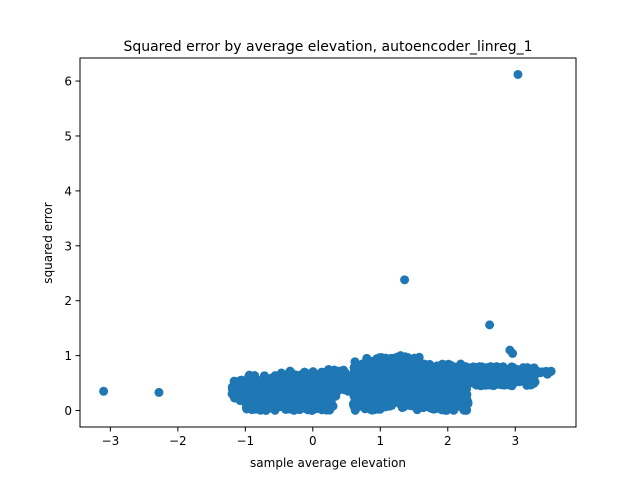  What do you see at coordinates (178, 441) in the screenshot?
I see `x-tick-label: −2` at bounding box center [178, 441].